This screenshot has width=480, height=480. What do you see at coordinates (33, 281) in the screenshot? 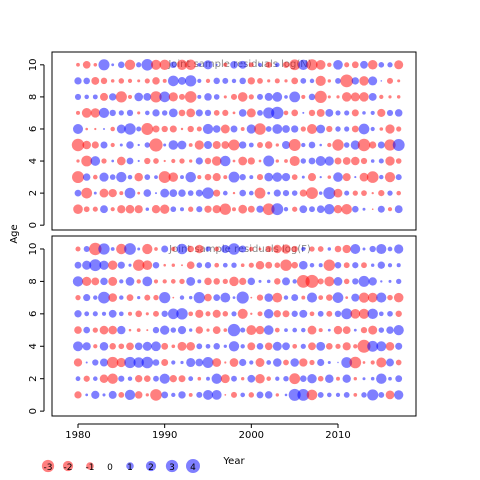
I see `y-tick-label: 8` at bounding box center [33, 281].